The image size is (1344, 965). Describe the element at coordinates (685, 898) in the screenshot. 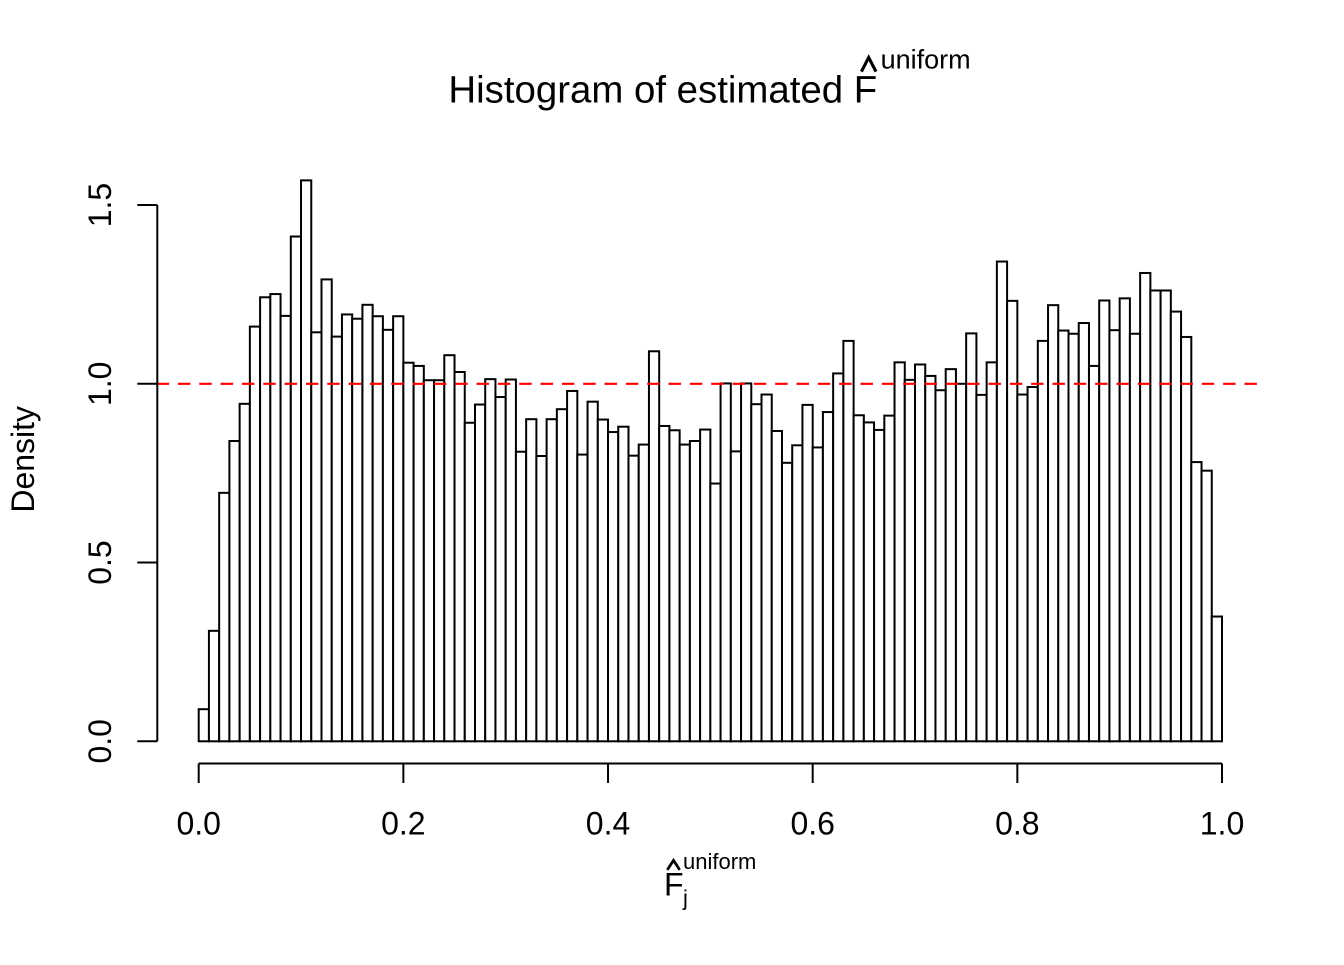

I see `svg-text: j` at that location.